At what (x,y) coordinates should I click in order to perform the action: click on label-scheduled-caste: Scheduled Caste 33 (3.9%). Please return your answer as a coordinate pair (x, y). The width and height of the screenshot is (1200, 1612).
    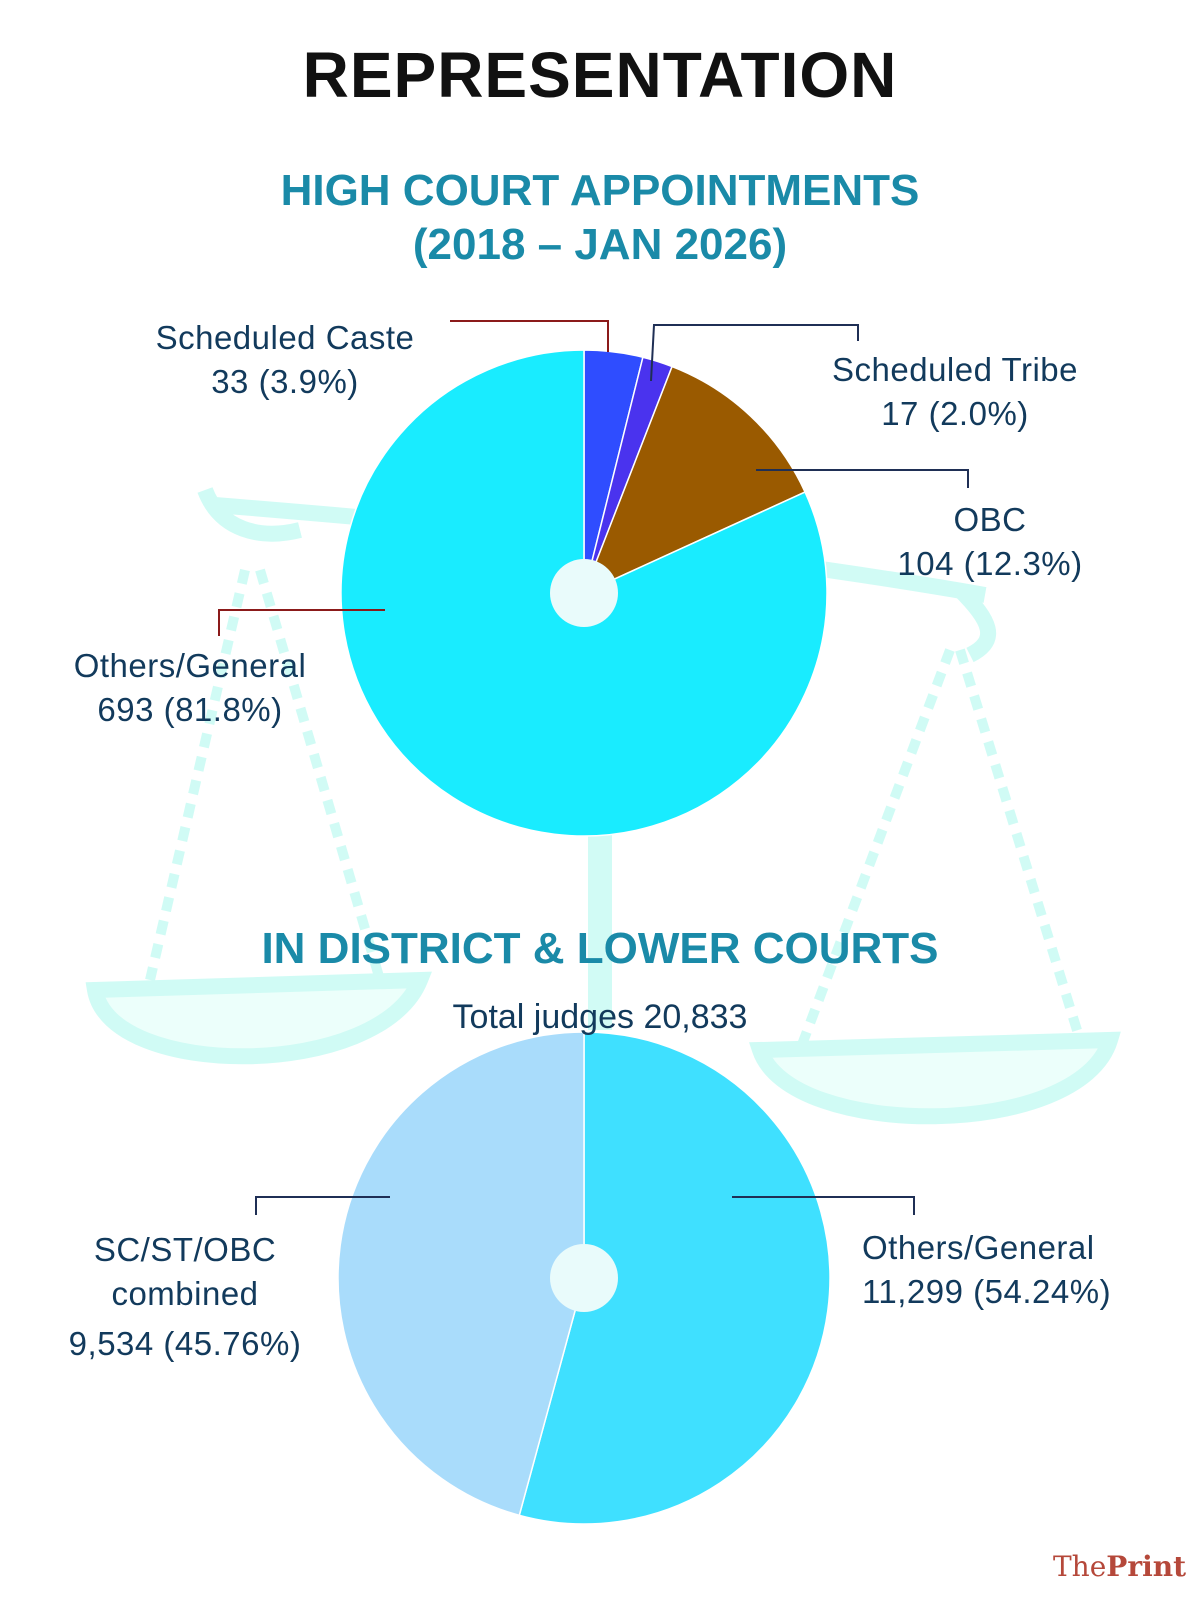
    Looking at the image, I should click on (285, 360).